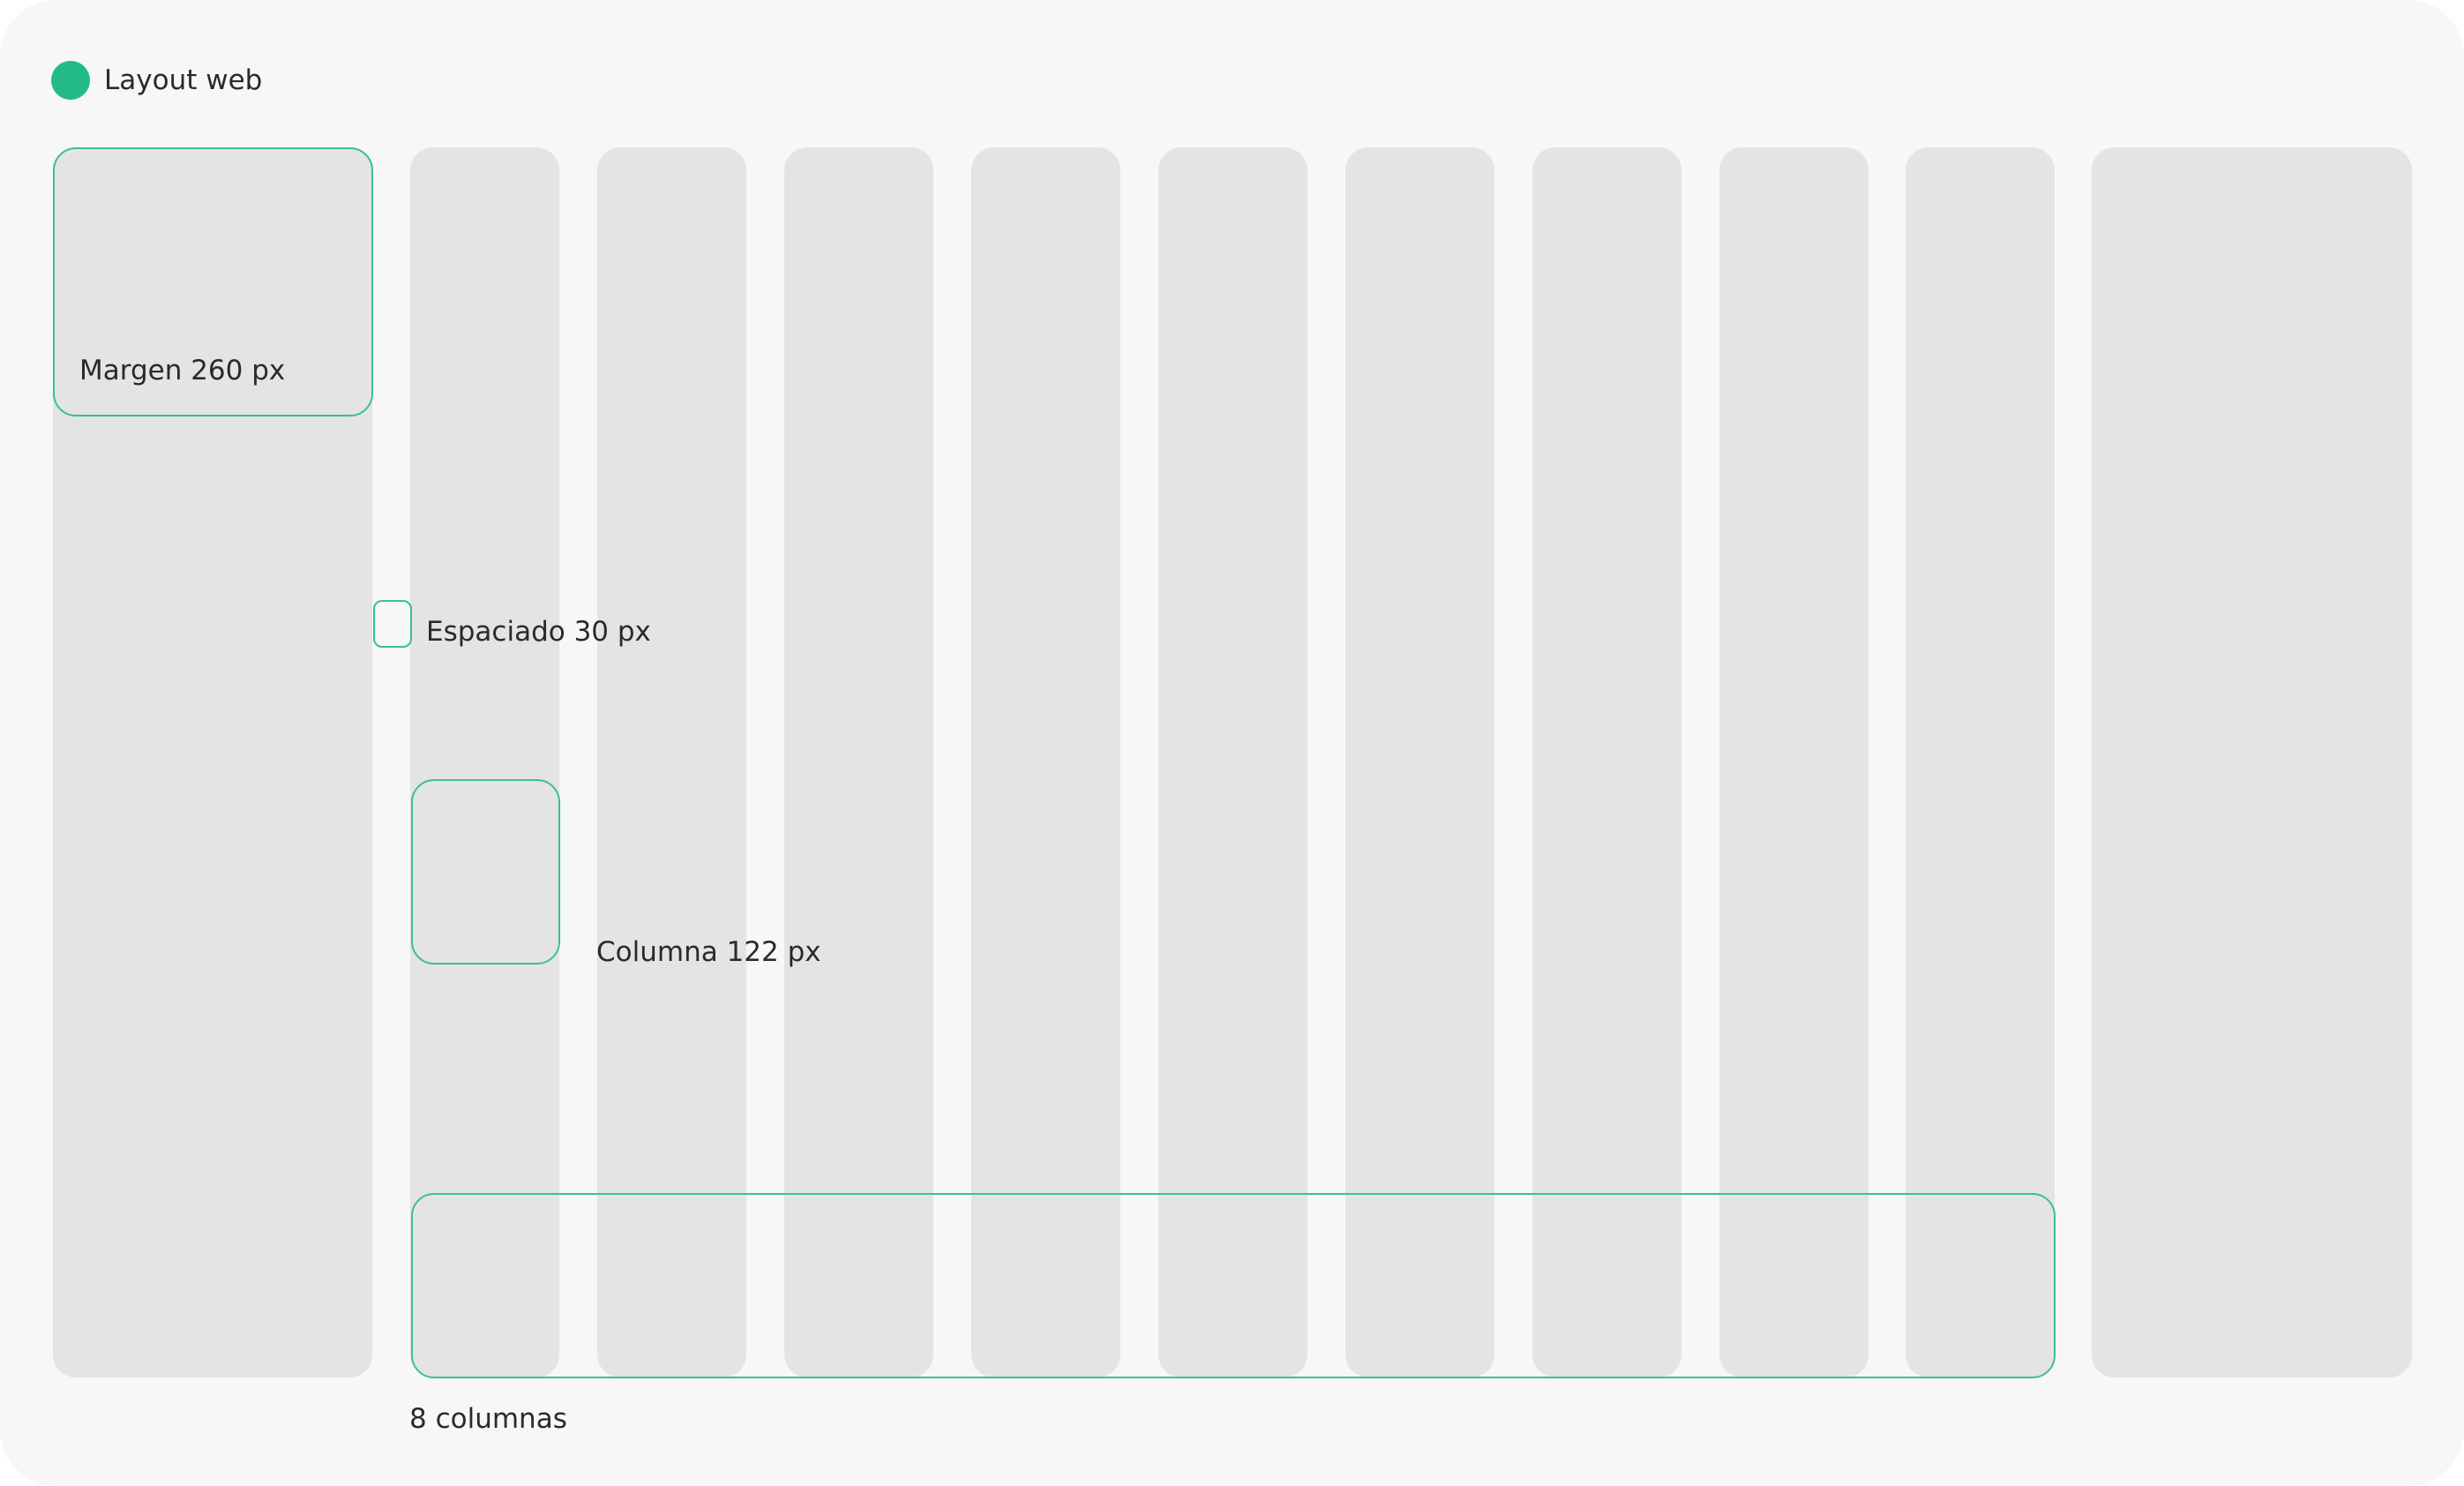  Describe the element at coordinates (213, 282) in the screenshot. I see `margin-highlight` at that location.